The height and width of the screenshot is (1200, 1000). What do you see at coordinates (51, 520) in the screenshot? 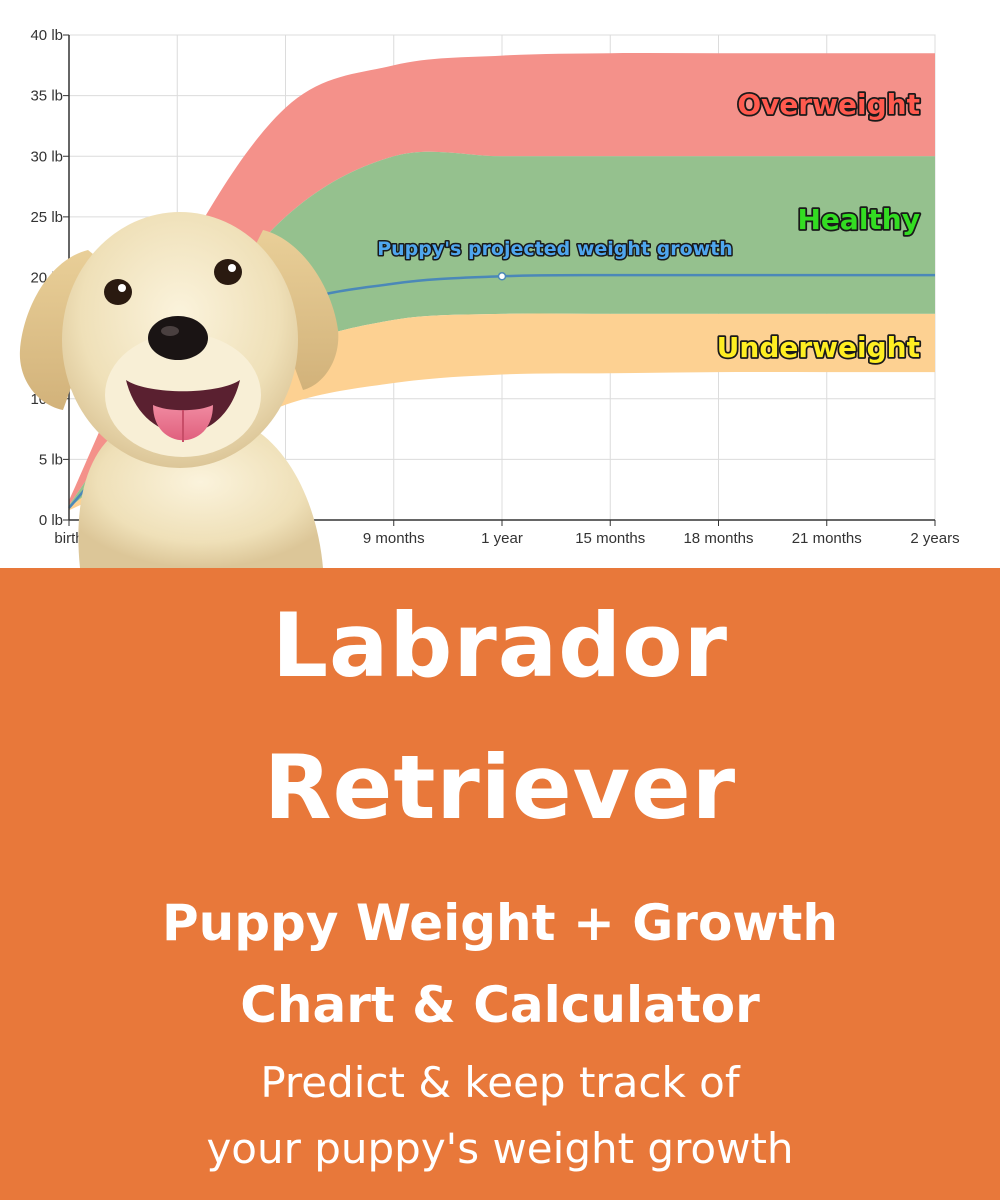
I see `y-tick-label: 0 lb` at bounding box center [51, 520].